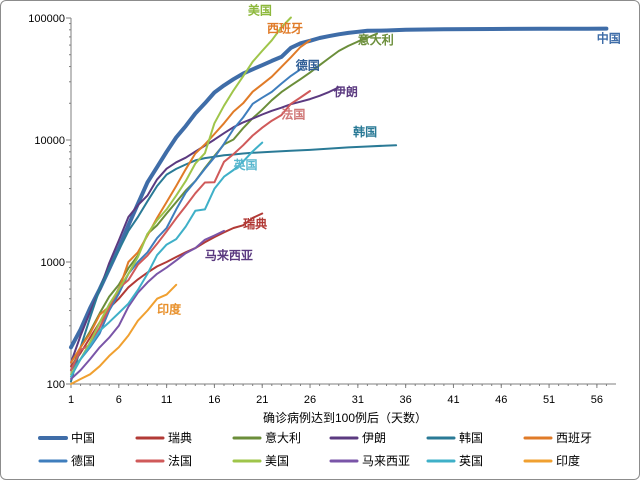  I want to click on x-tick-label: 16, so click(214, 400).